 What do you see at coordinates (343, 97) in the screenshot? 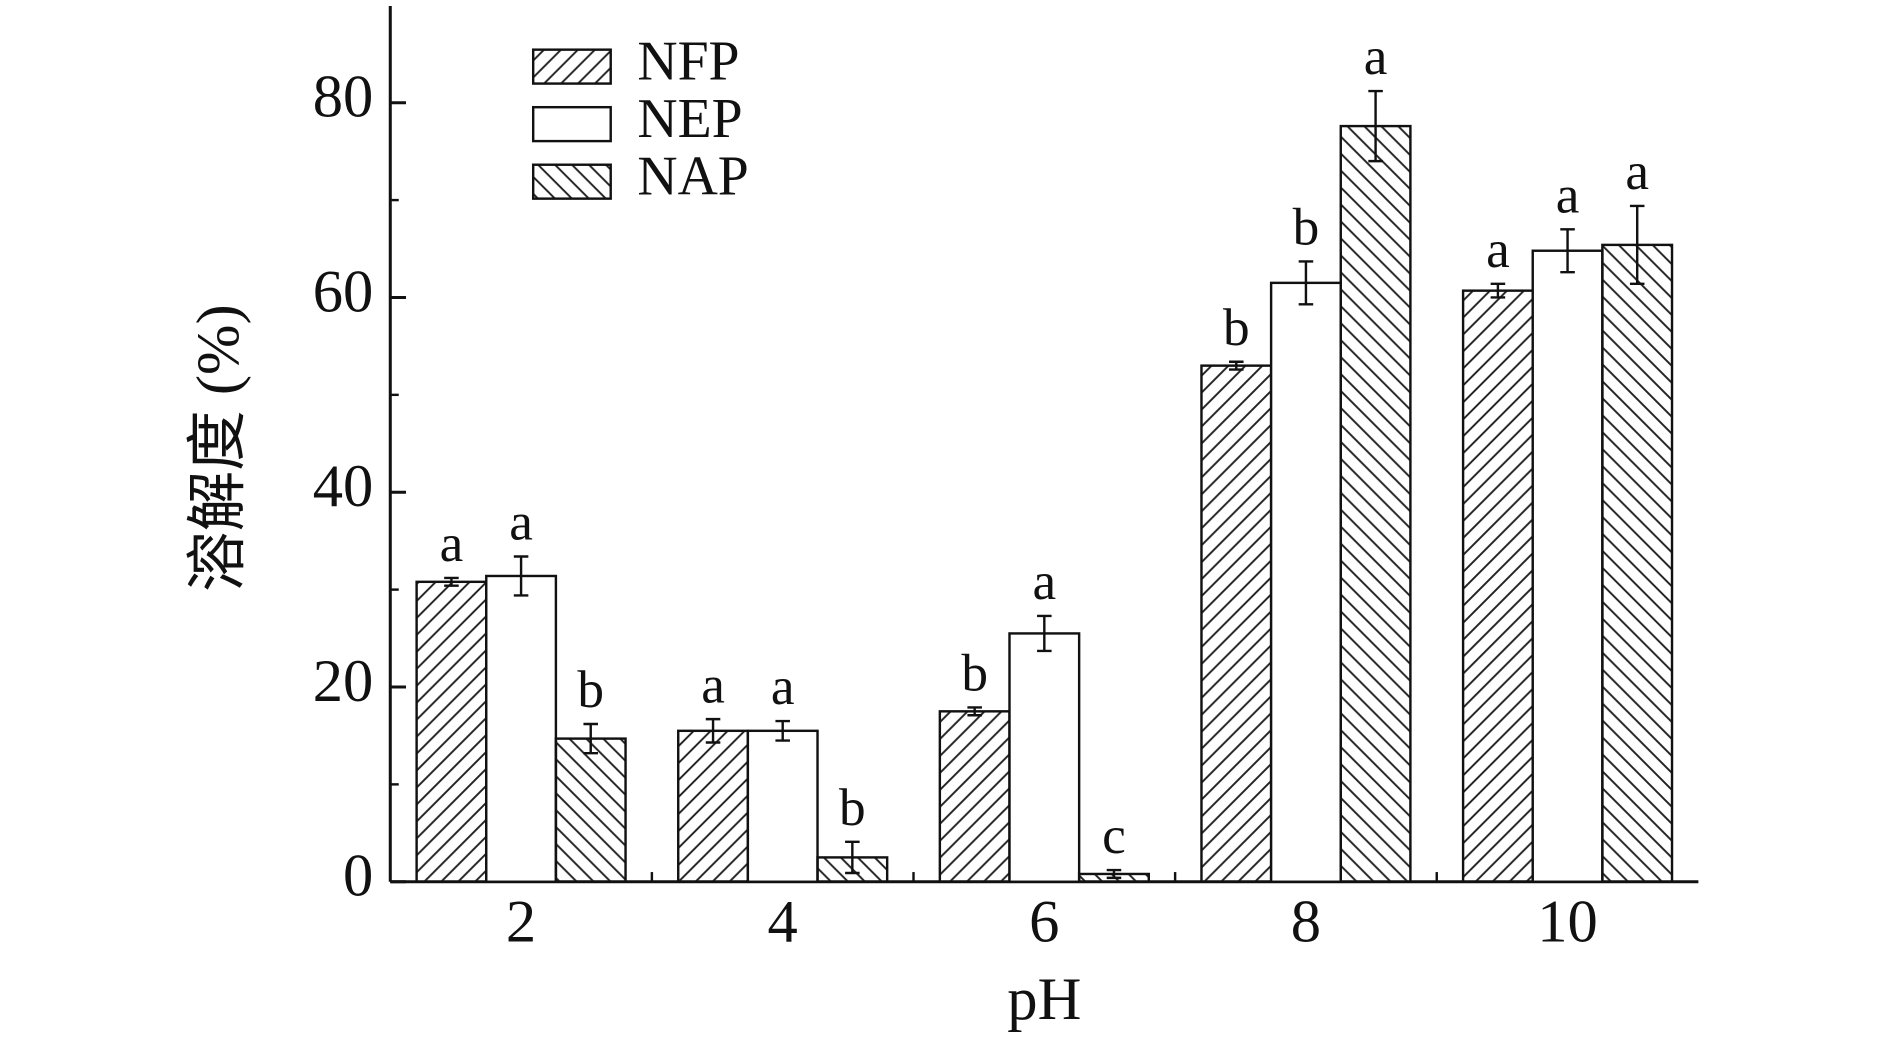
I see `y-tick-label: 80` at bounding box center [343, 97].